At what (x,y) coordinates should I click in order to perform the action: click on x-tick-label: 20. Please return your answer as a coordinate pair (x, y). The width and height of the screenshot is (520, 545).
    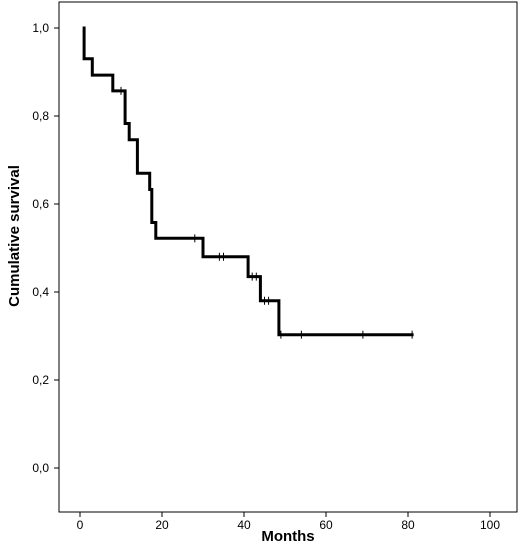
    Looking at the image, I should click on (162, 525).